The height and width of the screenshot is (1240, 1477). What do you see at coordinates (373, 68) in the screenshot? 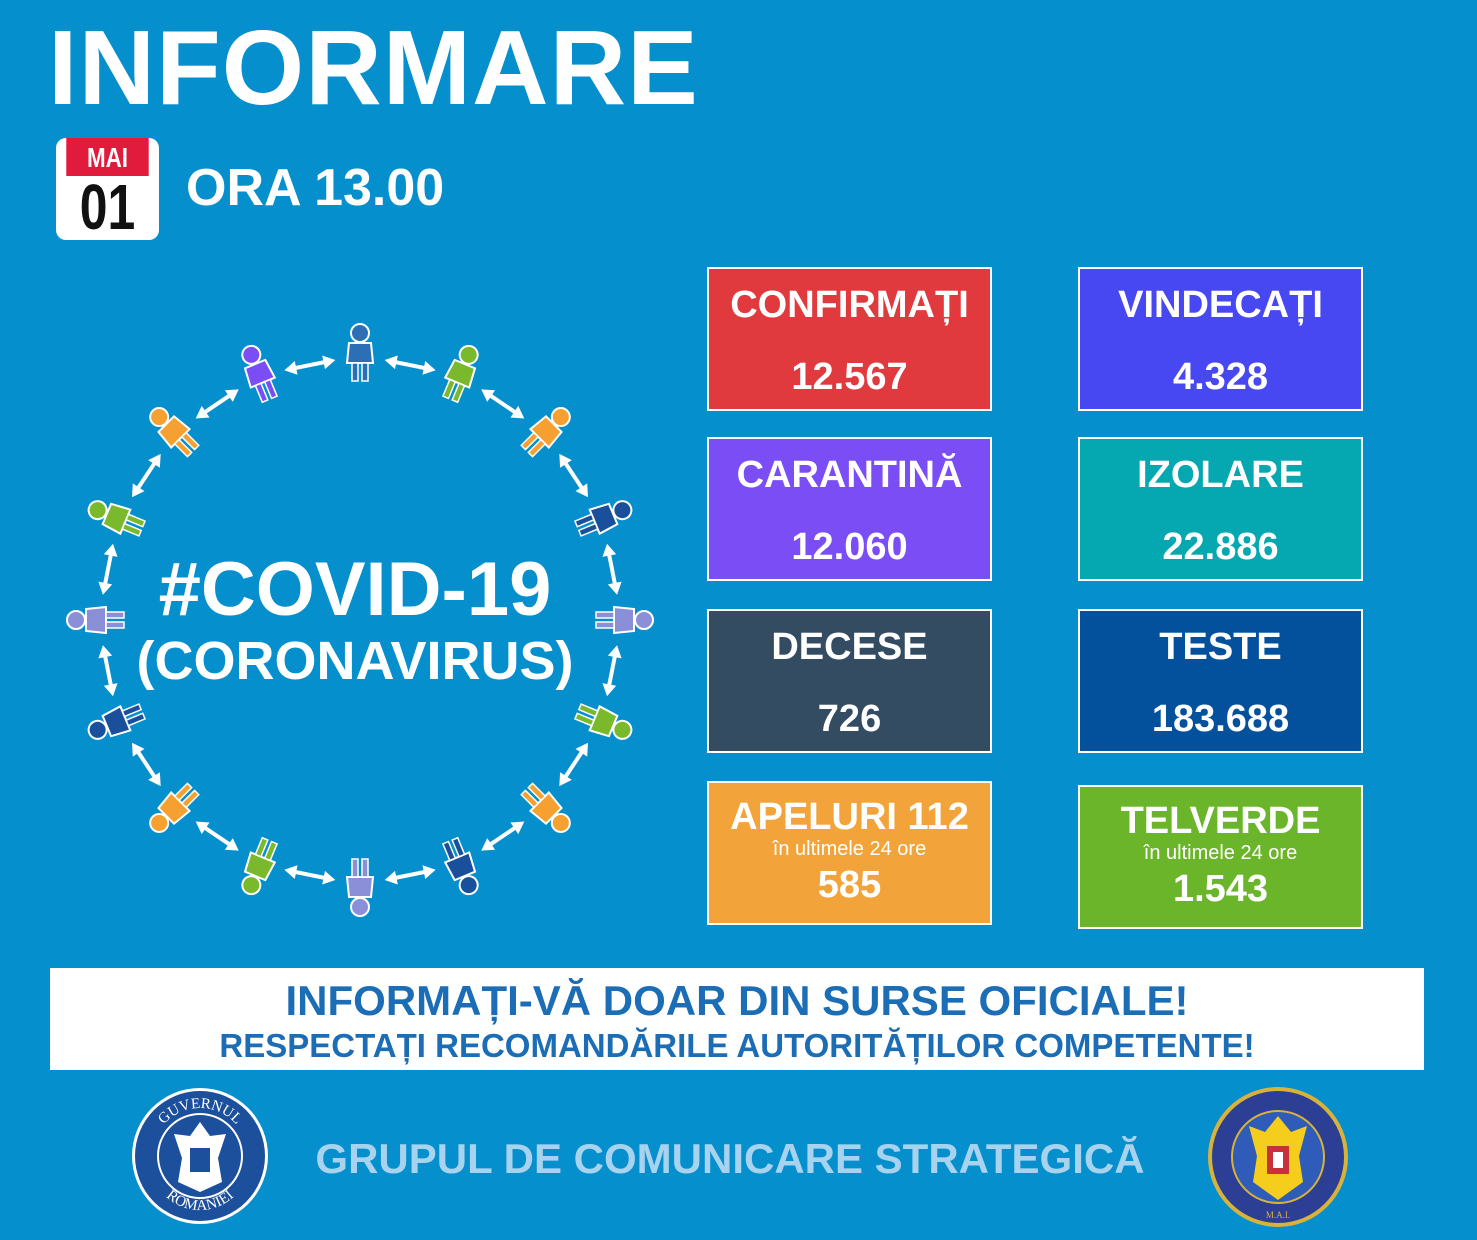
I see `page-title: INFORMARE` at bounding box center [373, 68].